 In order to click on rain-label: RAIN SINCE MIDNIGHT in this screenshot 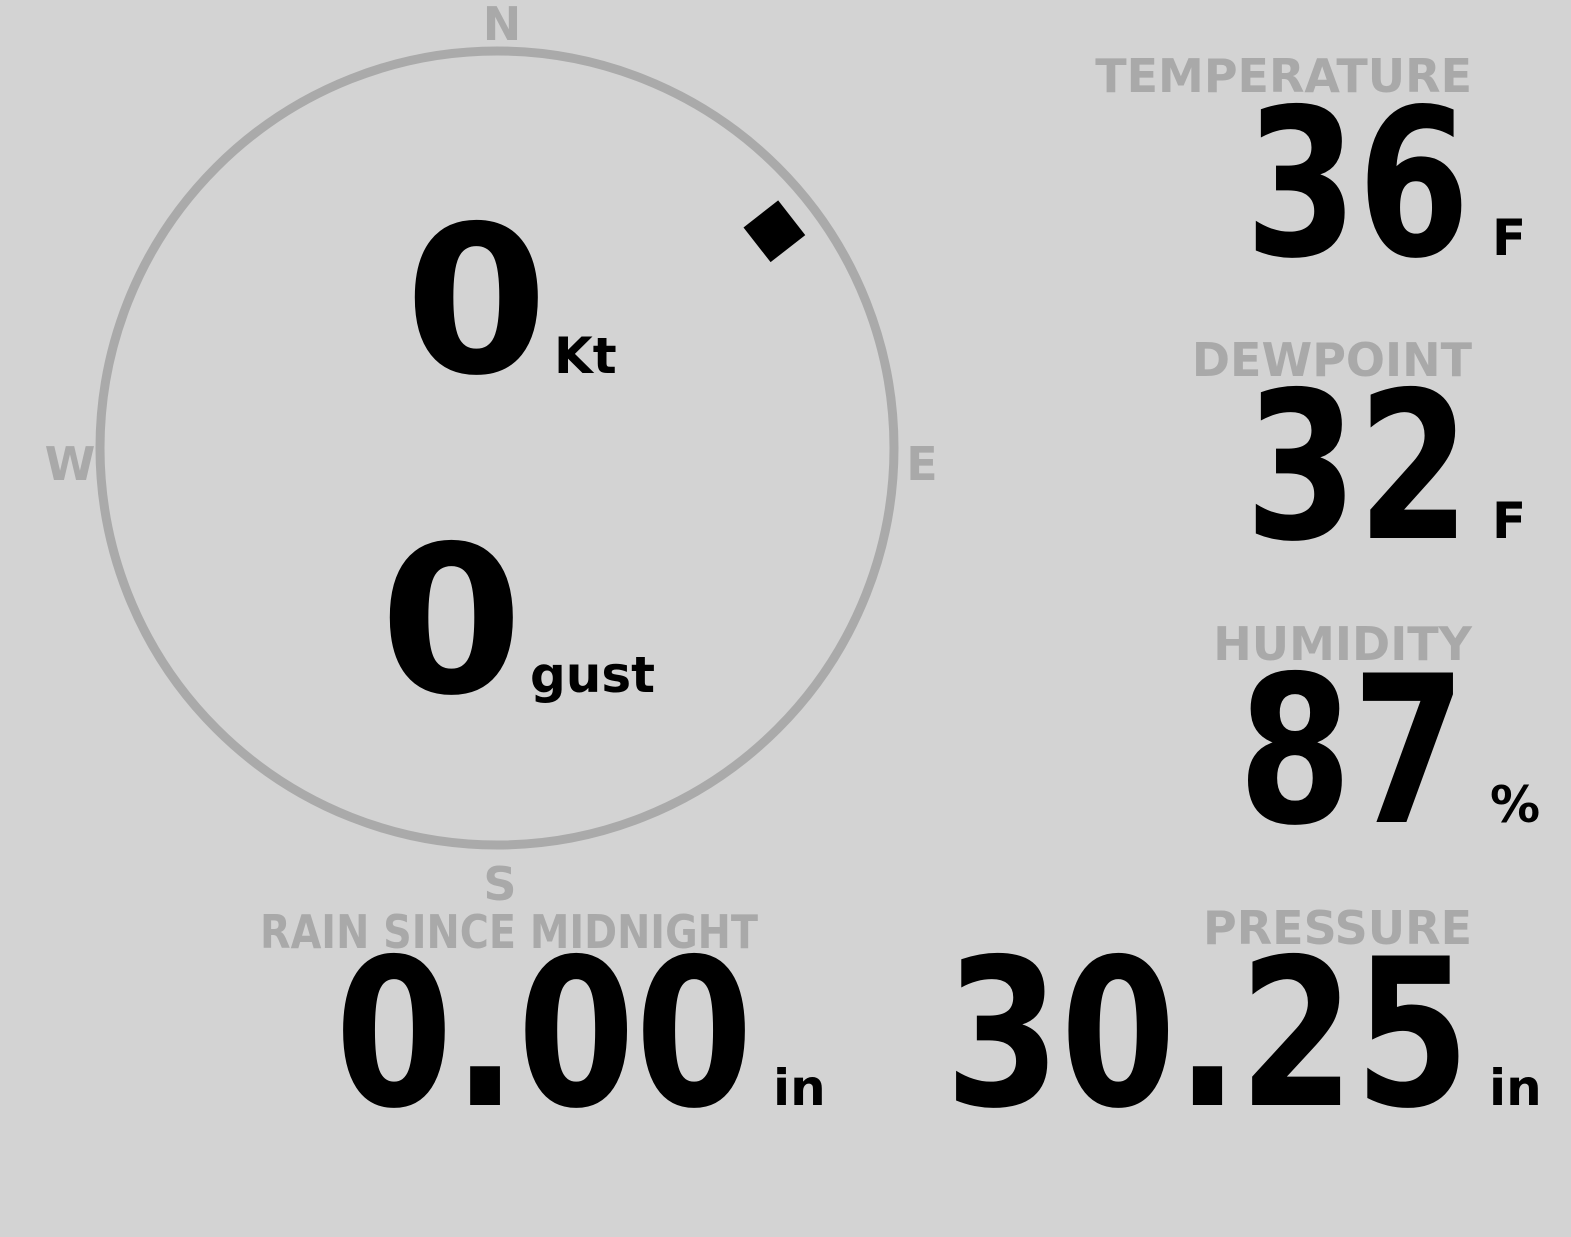, I will do `click(509, 932)`.